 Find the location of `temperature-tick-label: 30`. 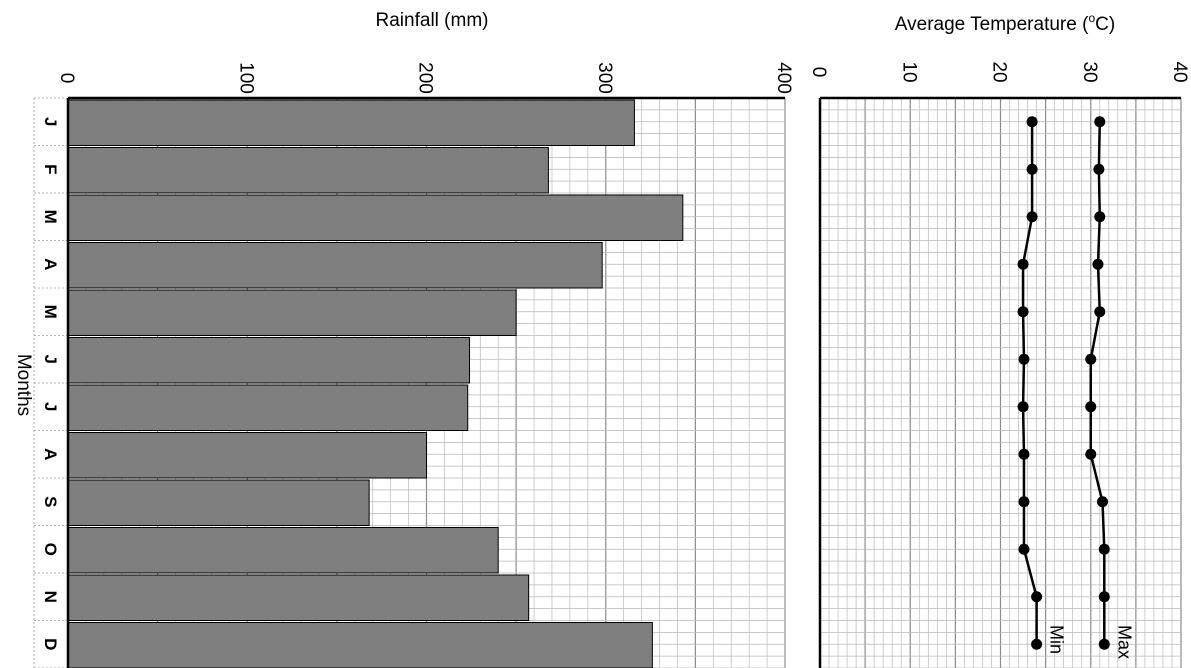

temperature-tick-label: 30 is located at coordinates (1089, 71).